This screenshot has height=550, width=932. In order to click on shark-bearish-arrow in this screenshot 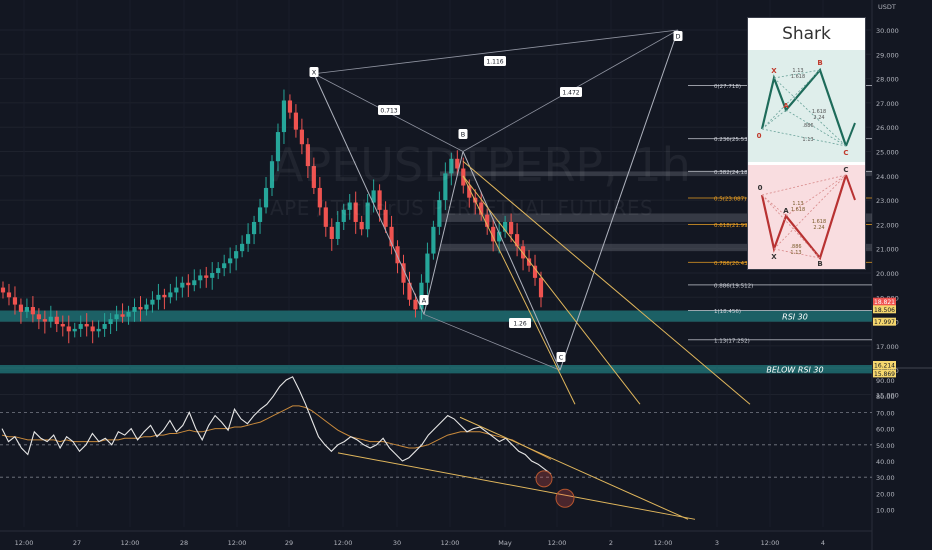, I will do `click(850, 187)`.